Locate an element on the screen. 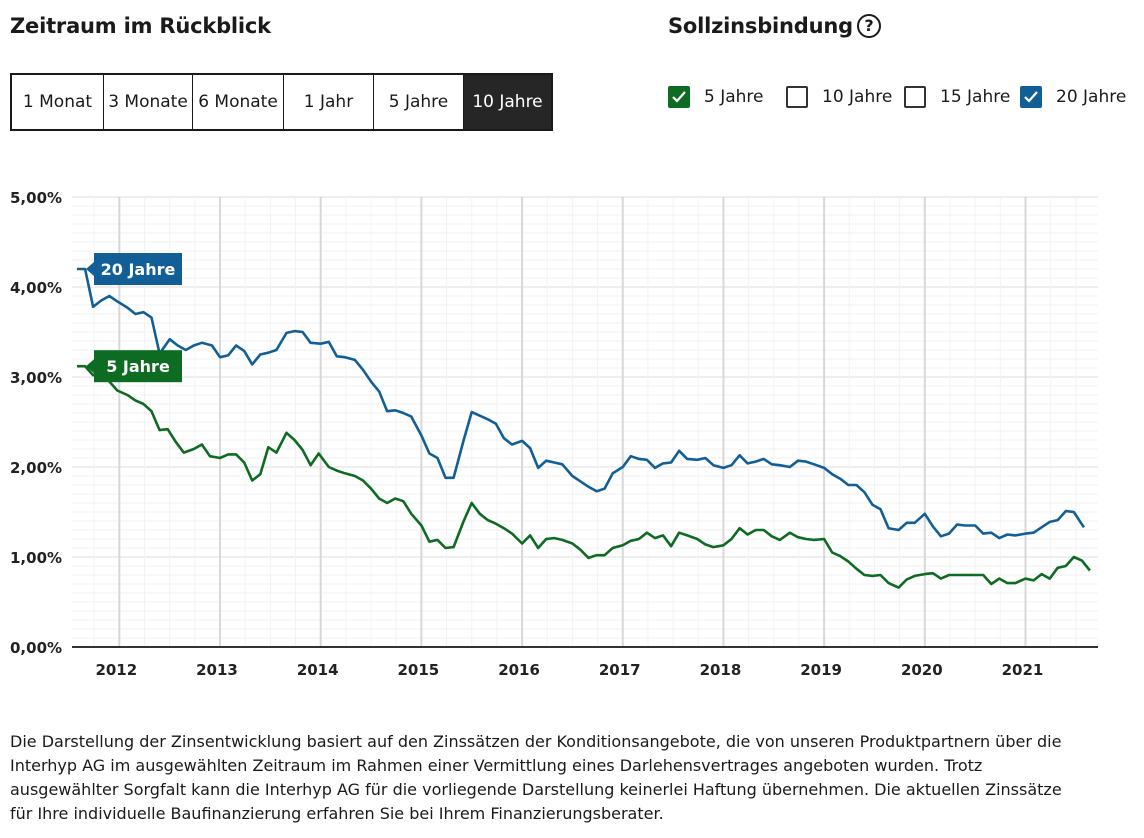  term-option-15-jahre: 15 Jahre is located at coordinates (957, 97).